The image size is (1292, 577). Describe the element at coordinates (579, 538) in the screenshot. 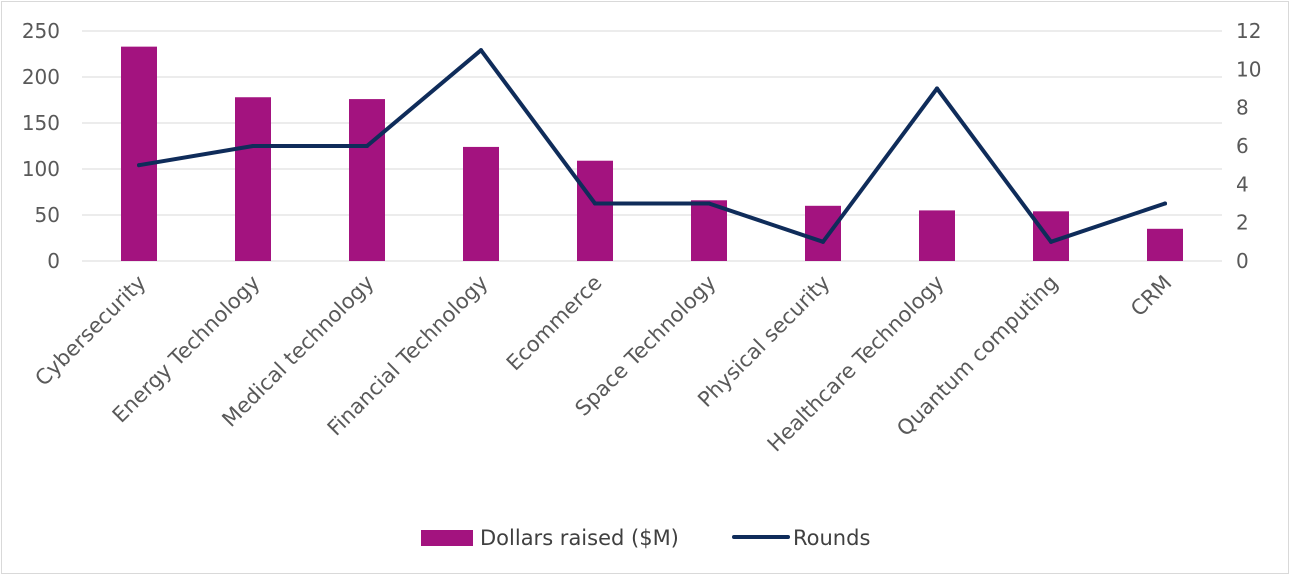

I see `legend-label-dollars: Dollars raised ($M)` at that location.